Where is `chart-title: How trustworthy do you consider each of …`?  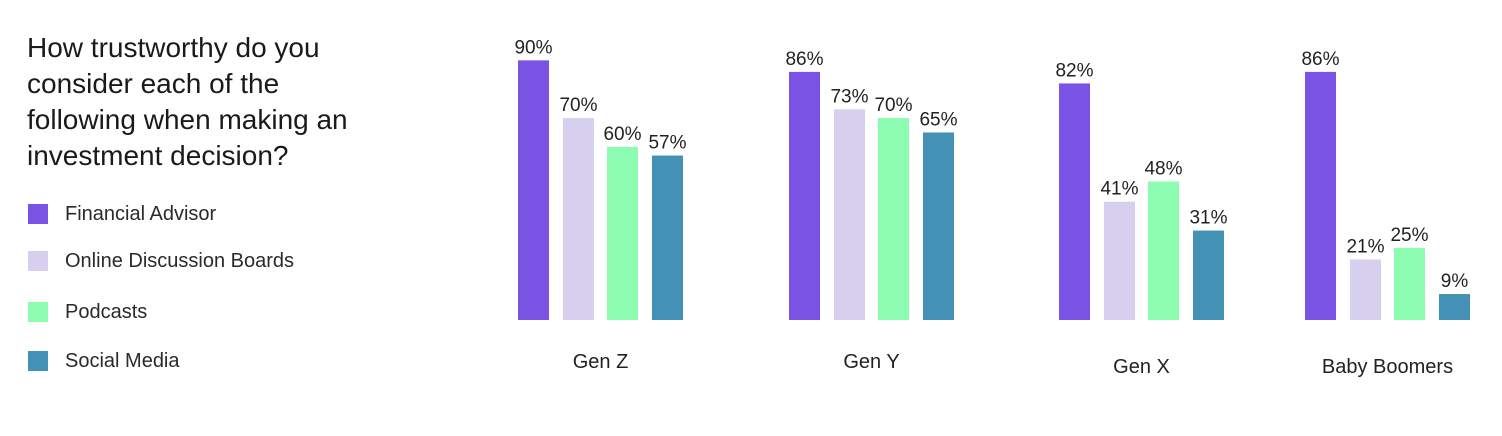
chart-title: How trustworthy do you consider each of … is located at coordinates (187, 101).